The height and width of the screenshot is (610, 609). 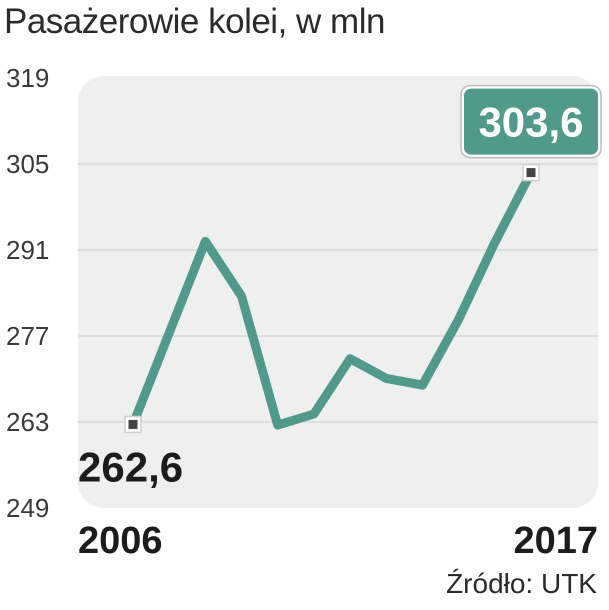 What do you see at coordinates (338, 541) in the screenshot?
I see `x-axis-labels: 2006 2017` at bounding box center [338, 541].